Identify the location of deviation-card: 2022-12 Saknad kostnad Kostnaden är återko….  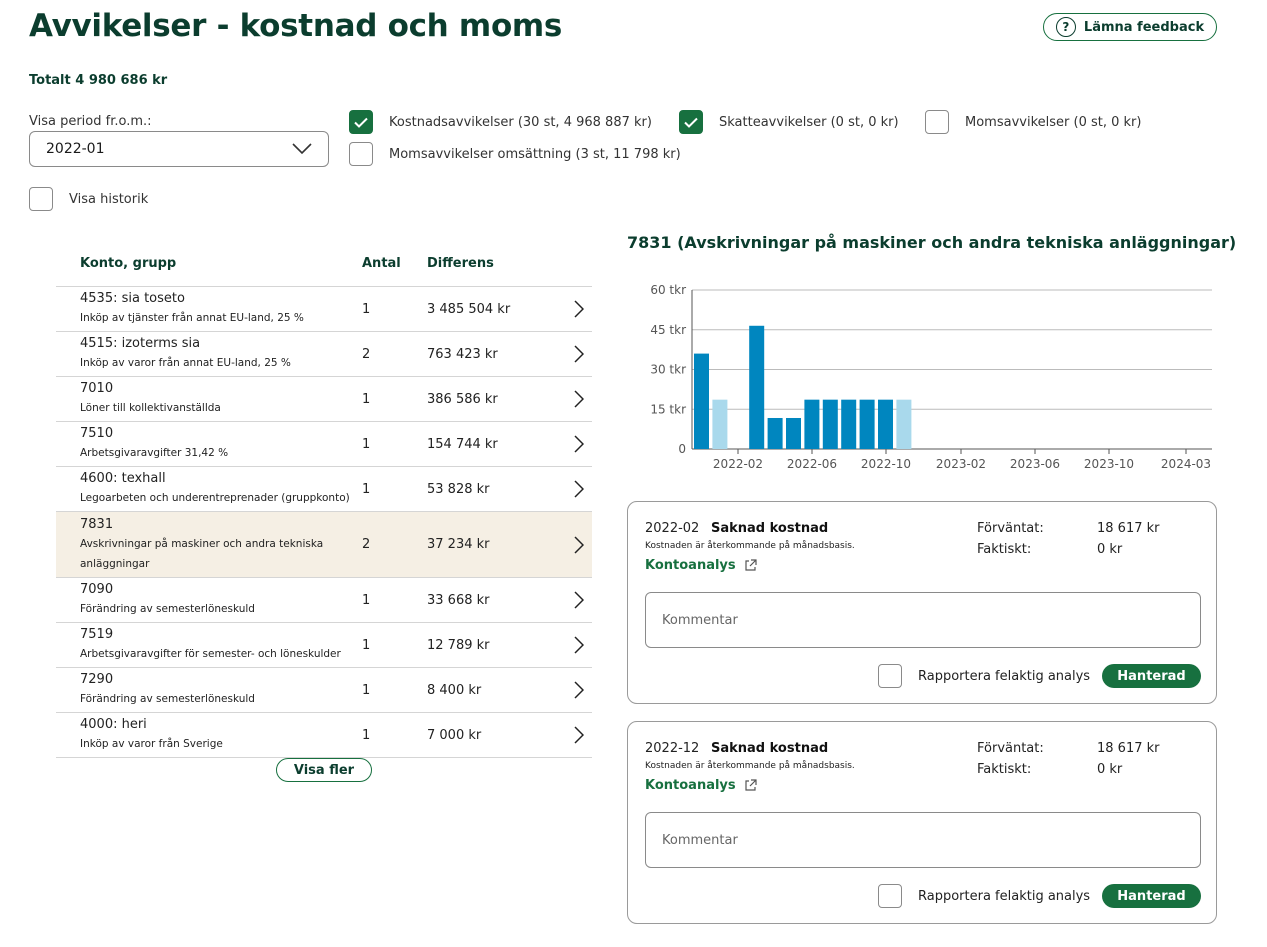
(922, 822).